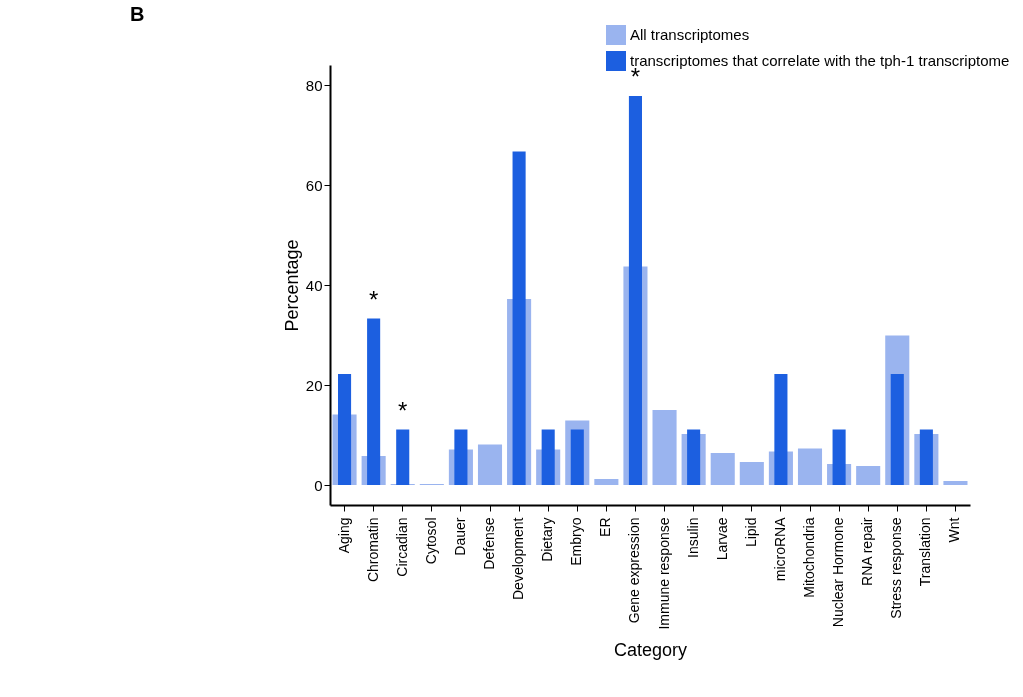  I want to click on x-tick-label: Translation, so click(925, 552).